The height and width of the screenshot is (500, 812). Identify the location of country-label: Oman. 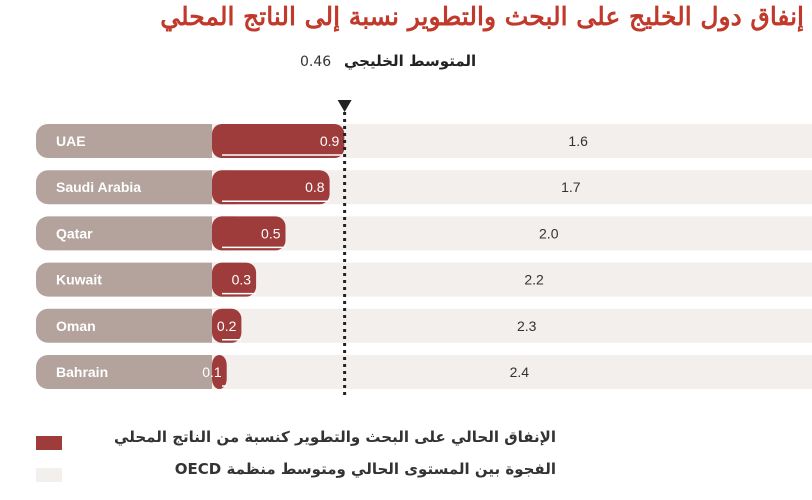
(76, 326).